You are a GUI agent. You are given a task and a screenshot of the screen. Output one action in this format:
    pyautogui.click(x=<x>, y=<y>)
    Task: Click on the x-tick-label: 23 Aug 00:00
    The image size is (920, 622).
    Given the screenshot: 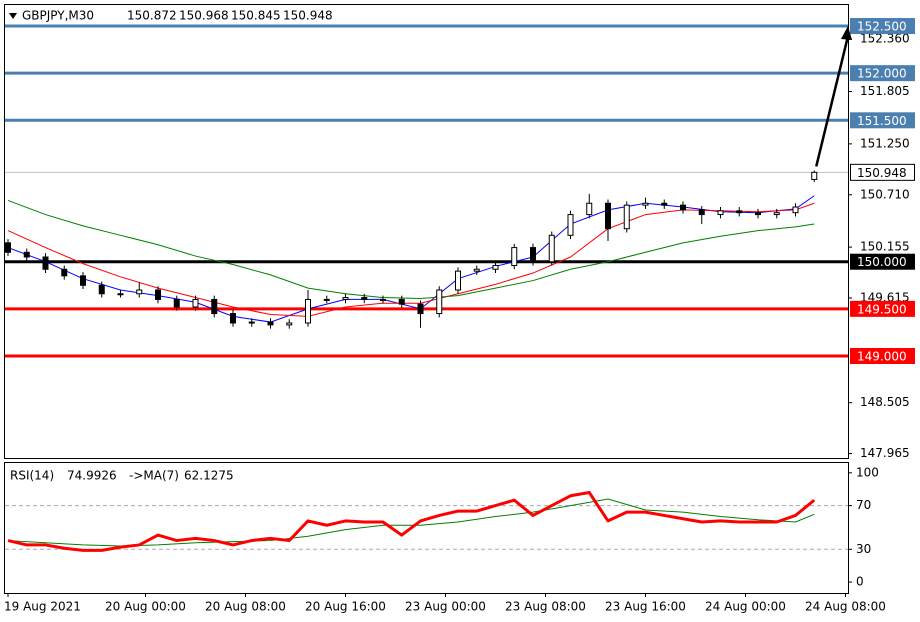 What is the action you would take?
    pyautogui.click(x=445, y=607)
    